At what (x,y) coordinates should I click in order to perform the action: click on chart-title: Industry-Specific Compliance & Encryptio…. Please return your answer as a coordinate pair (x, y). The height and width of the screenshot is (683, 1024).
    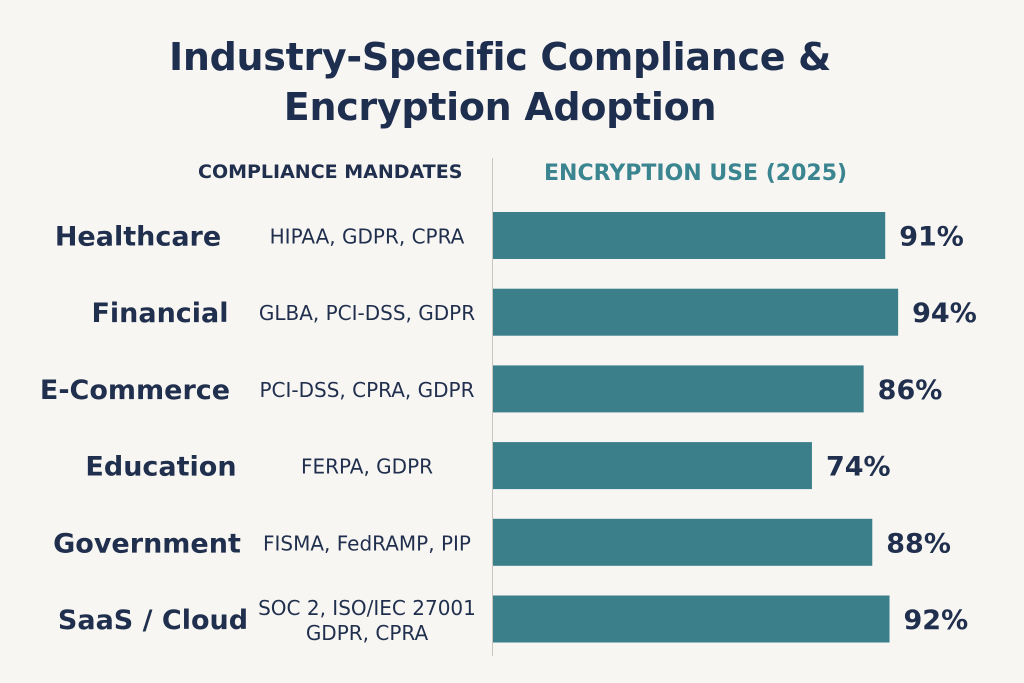
    Looking at the image, I should click on (500, 82).